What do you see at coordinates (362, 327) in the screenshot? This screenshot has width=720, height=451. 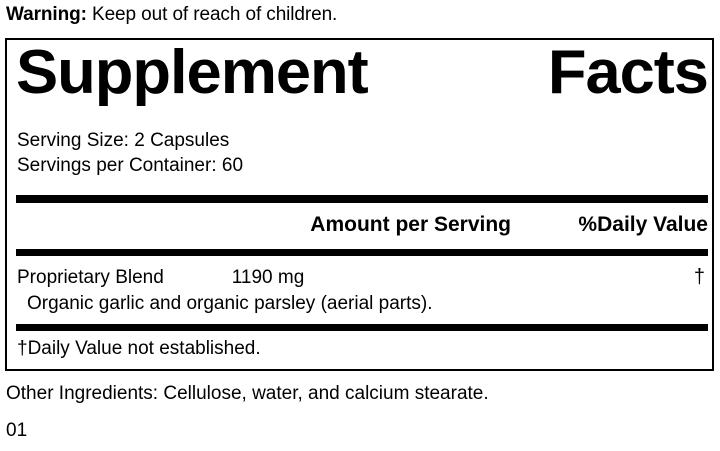 I see `rule-above-footnote` at bounding box center [362, 327].